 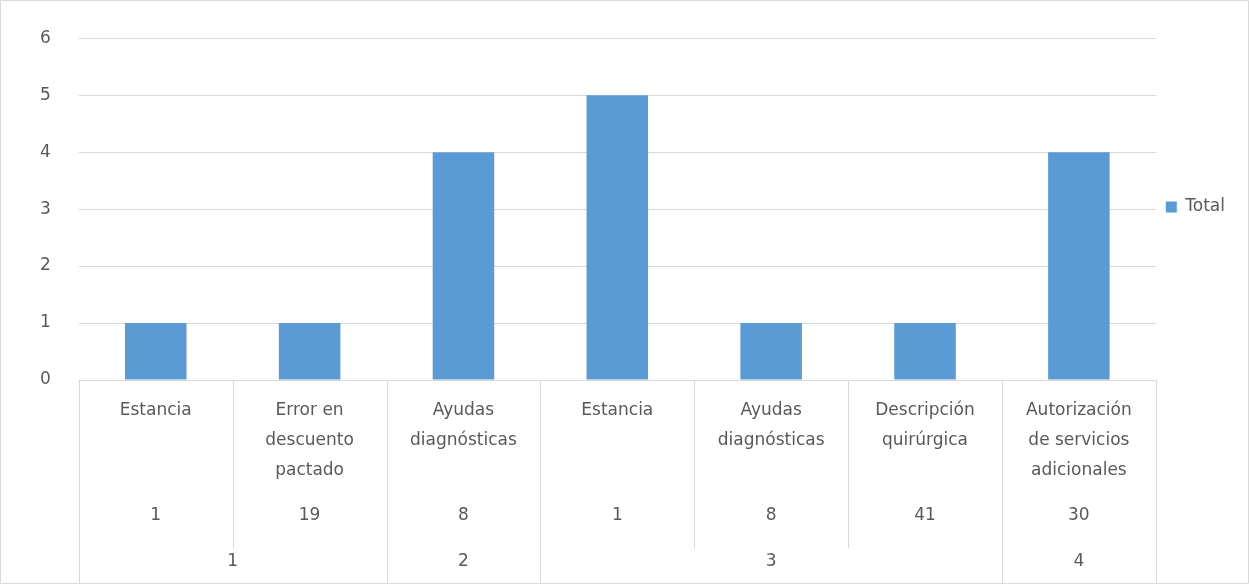 What do you see at coordinates (463, 560) in the screenshot?
I see `text: 2` at bounding box center [463, 560].